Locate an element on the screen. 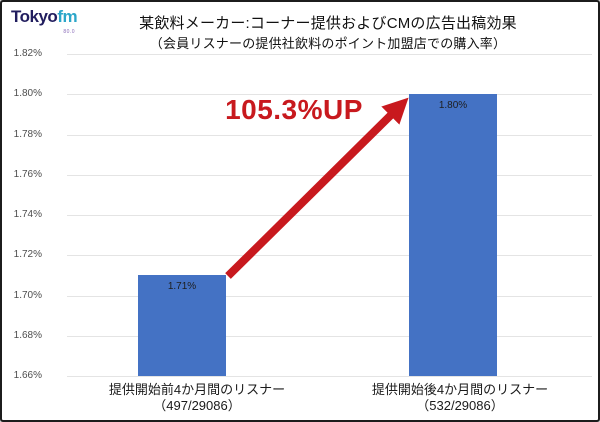 The width and height of the screenshot is (600, 422). x-axis-category-label: 提供開始前4か月間のリスナー （497/29086） is located at coordinates (197, 397).